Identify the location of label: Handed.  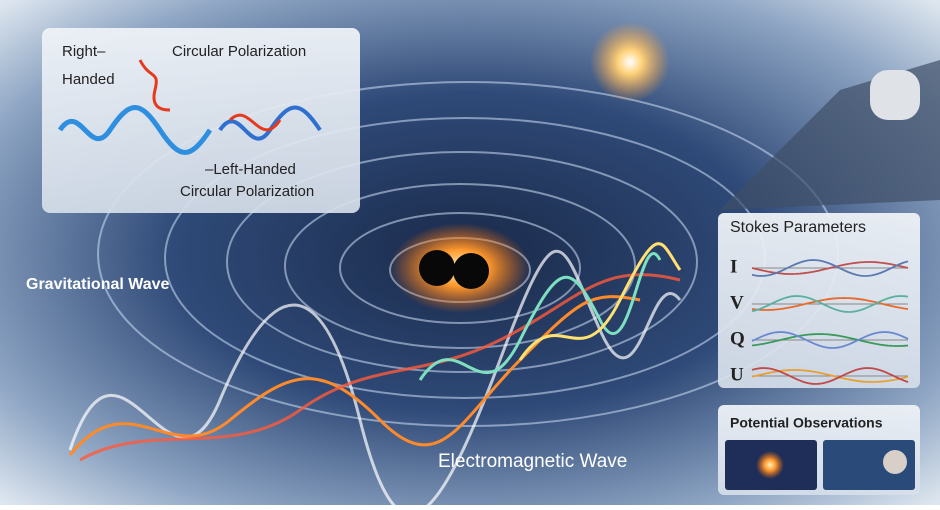
(88, 79).